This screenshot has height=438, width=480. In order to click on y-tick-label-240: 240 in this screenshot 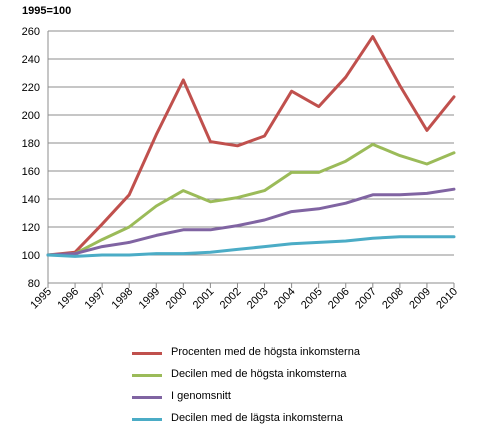, I will do `click(31, 60)`.